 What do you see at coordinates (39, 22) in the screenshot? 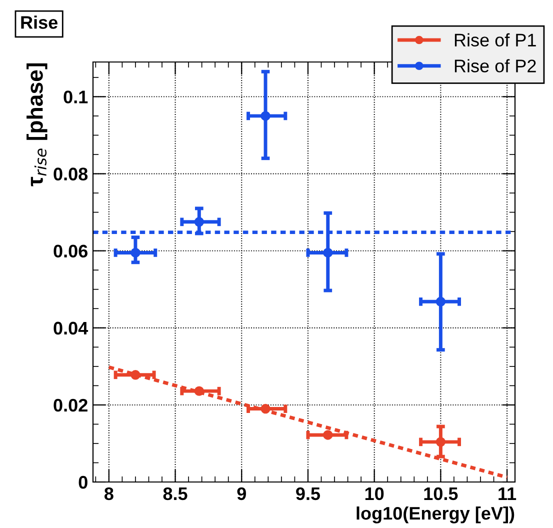
I see `chart-title: Rise` at bounding box center [39, 22].